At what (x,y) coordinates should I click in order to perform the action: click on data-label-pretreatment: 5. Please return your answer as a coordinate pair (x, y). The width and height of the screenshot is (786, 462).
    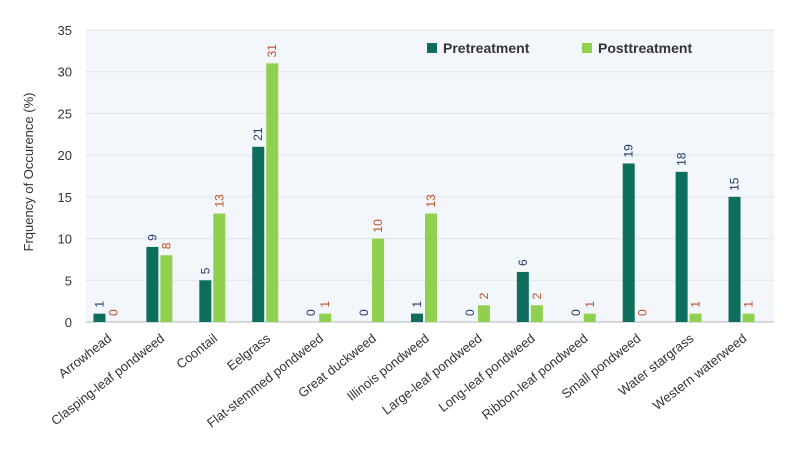
    Looking at the image, I should click on (205, 270).